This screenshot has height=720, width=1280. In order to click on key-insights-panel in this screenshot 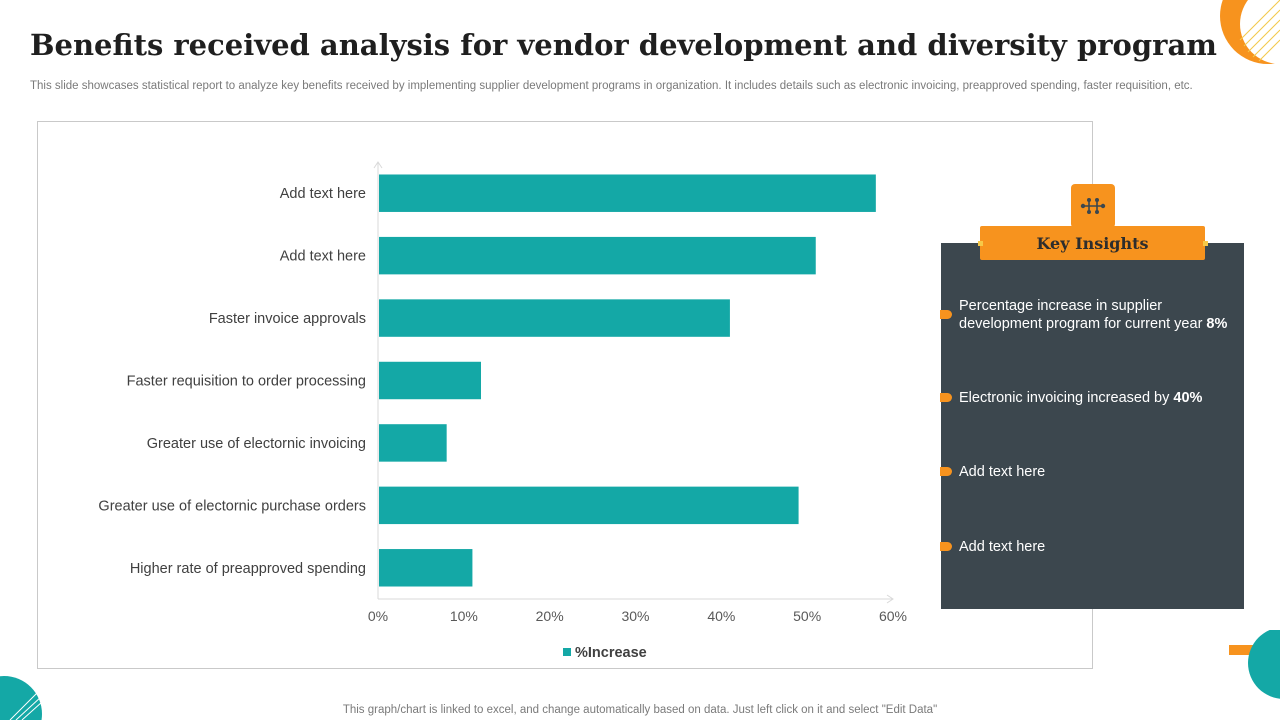, I will do `click(1092, 426)`.